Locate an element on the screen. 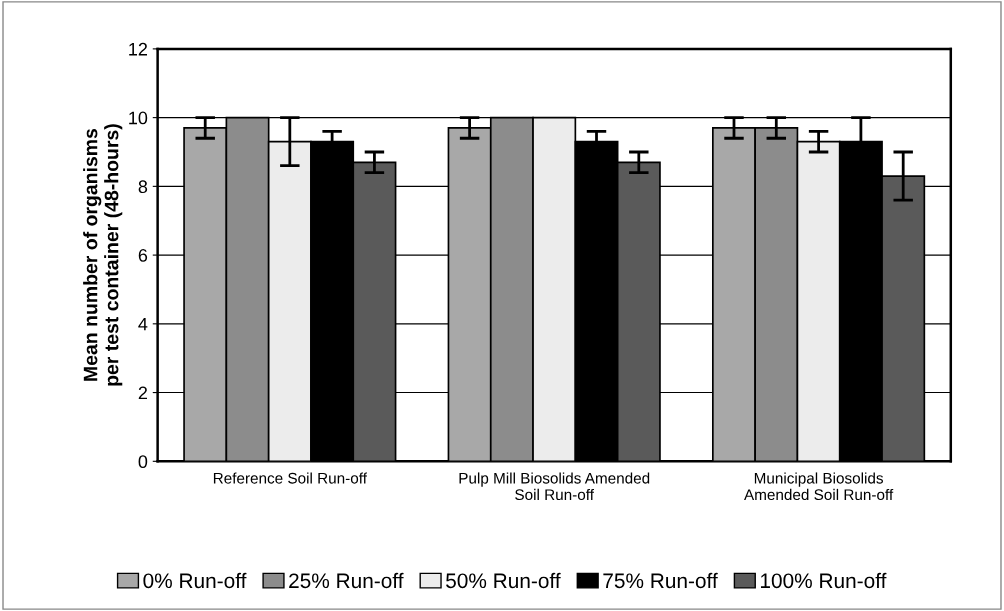 Image resolution: width=1004 pixels, height=611 pixels. y-tick-label: 8 is located at coordinates (143, 187).